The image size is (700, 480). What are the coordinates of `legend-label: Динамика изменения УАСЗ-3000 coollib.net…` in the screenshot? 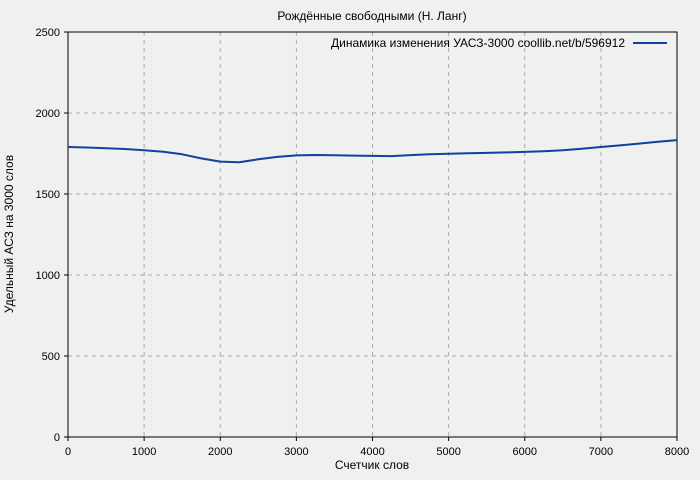 It's located at (478, 43).